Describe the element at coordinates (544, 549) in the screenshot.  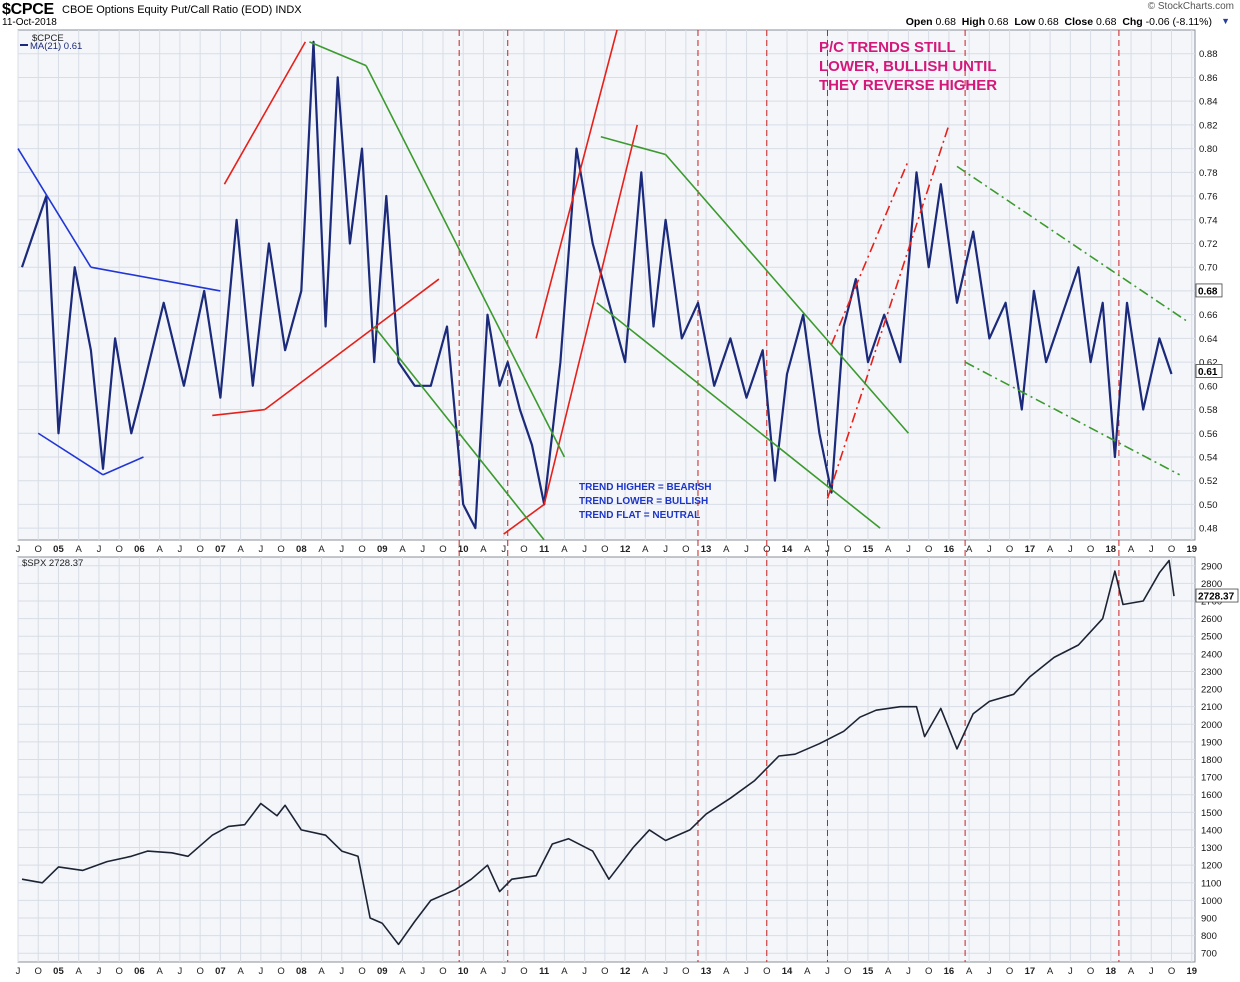
I see `top-x-tick-label: 11` at that location.